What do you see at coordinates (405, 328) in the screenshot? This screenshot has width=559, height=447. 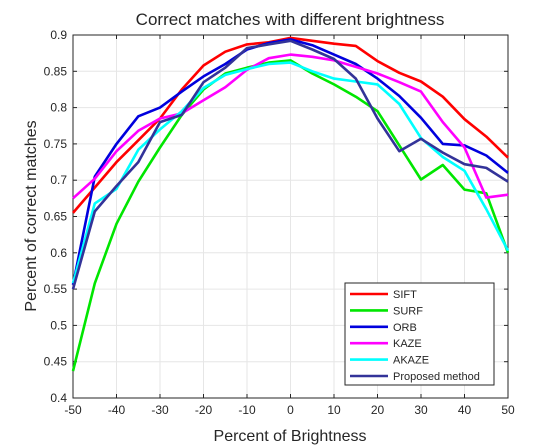 I see `legend-label: ORB` at bounding box center [405, 328].